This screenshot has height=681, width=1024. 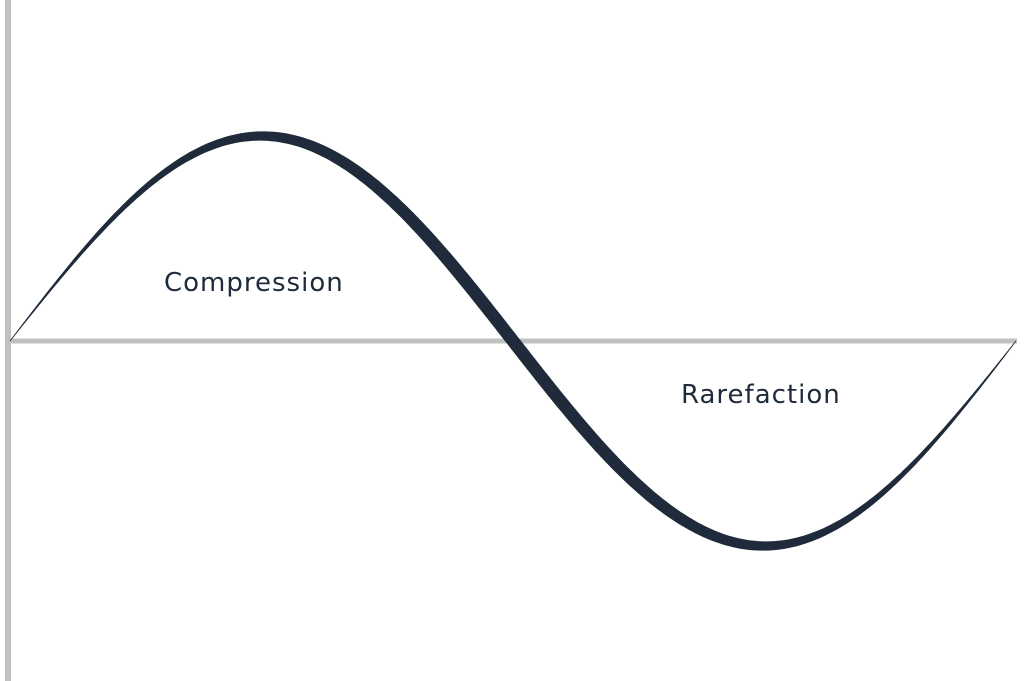 What do you see at coordinates (254, 283) in the screenshot?
I see `compression-label: Compression` at bounding box center [254, 283].